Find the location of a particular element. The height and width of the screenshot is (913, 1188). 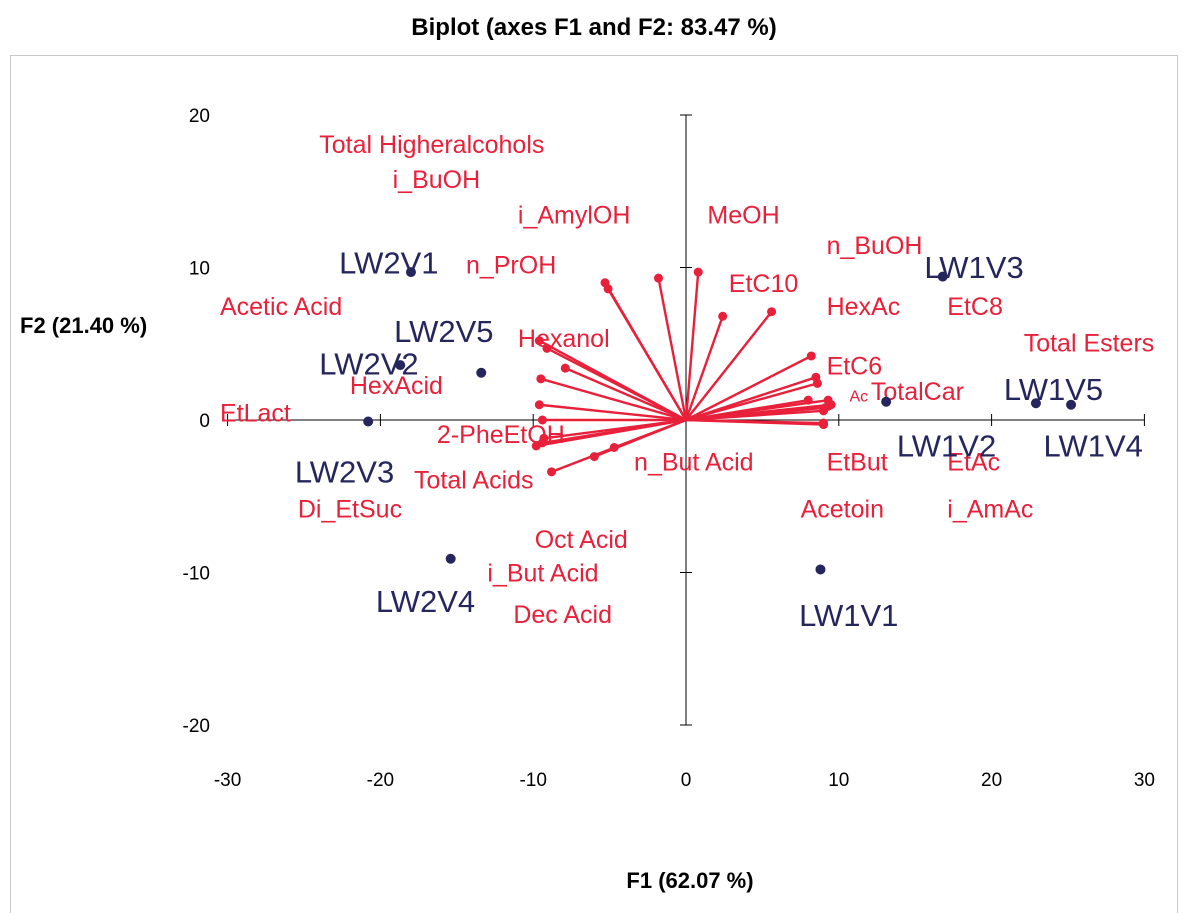

y-tick-label: 10 is located at coordinates (199, 269).